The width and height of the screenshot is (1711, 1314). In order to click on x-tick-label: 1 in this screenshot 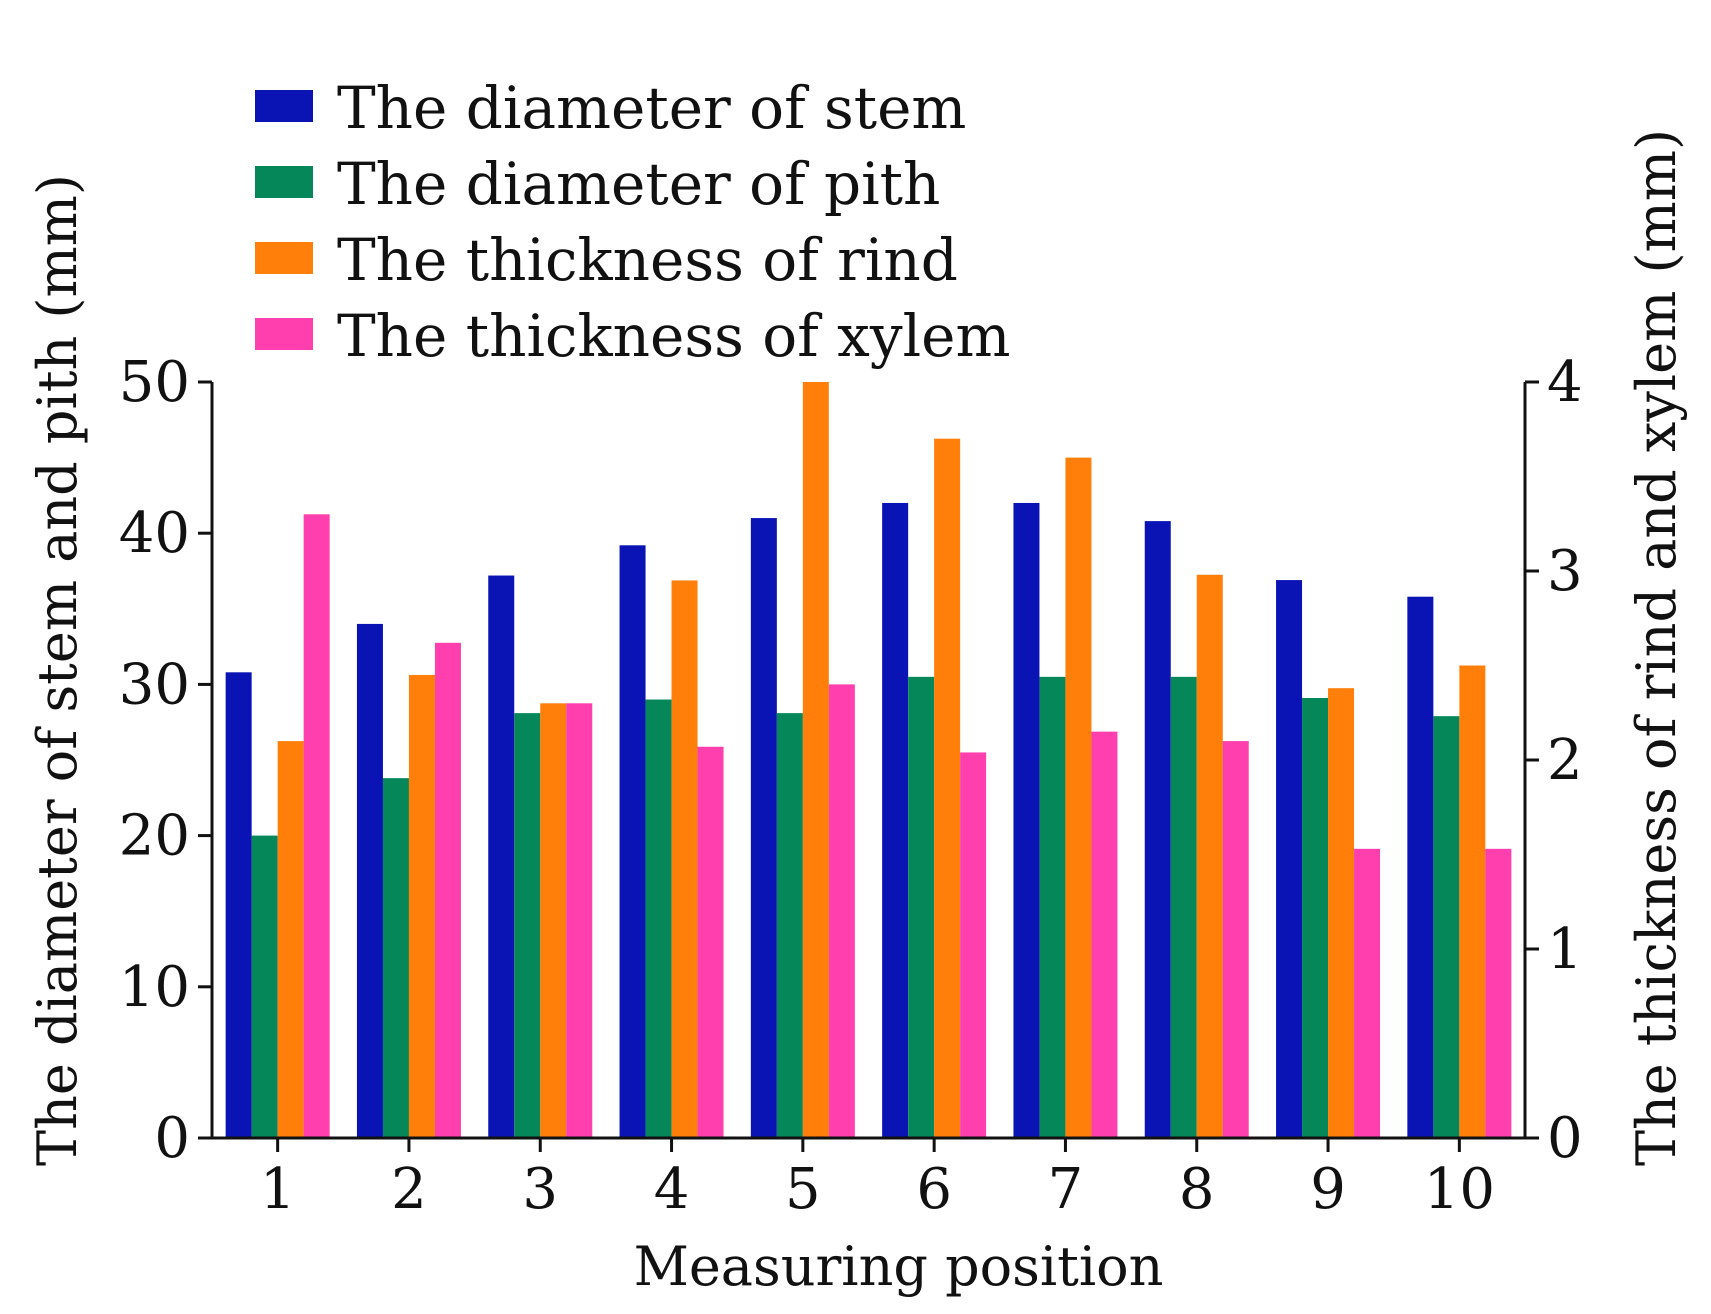, I will do `click(278, 1189)`.